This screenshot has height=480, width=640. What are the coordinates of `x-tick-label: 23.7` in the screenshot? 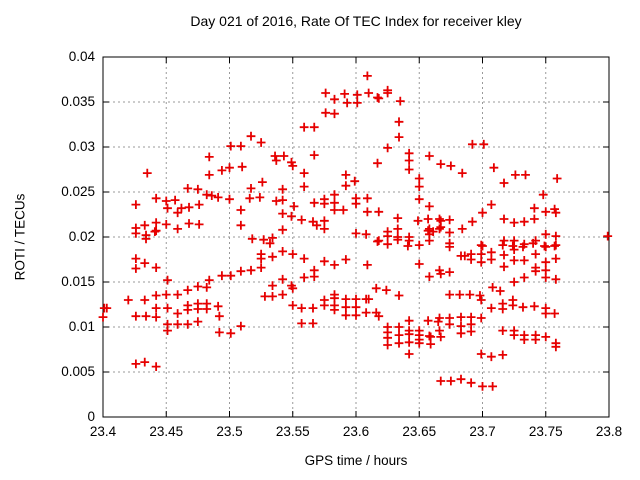 It's located at (482, 431).